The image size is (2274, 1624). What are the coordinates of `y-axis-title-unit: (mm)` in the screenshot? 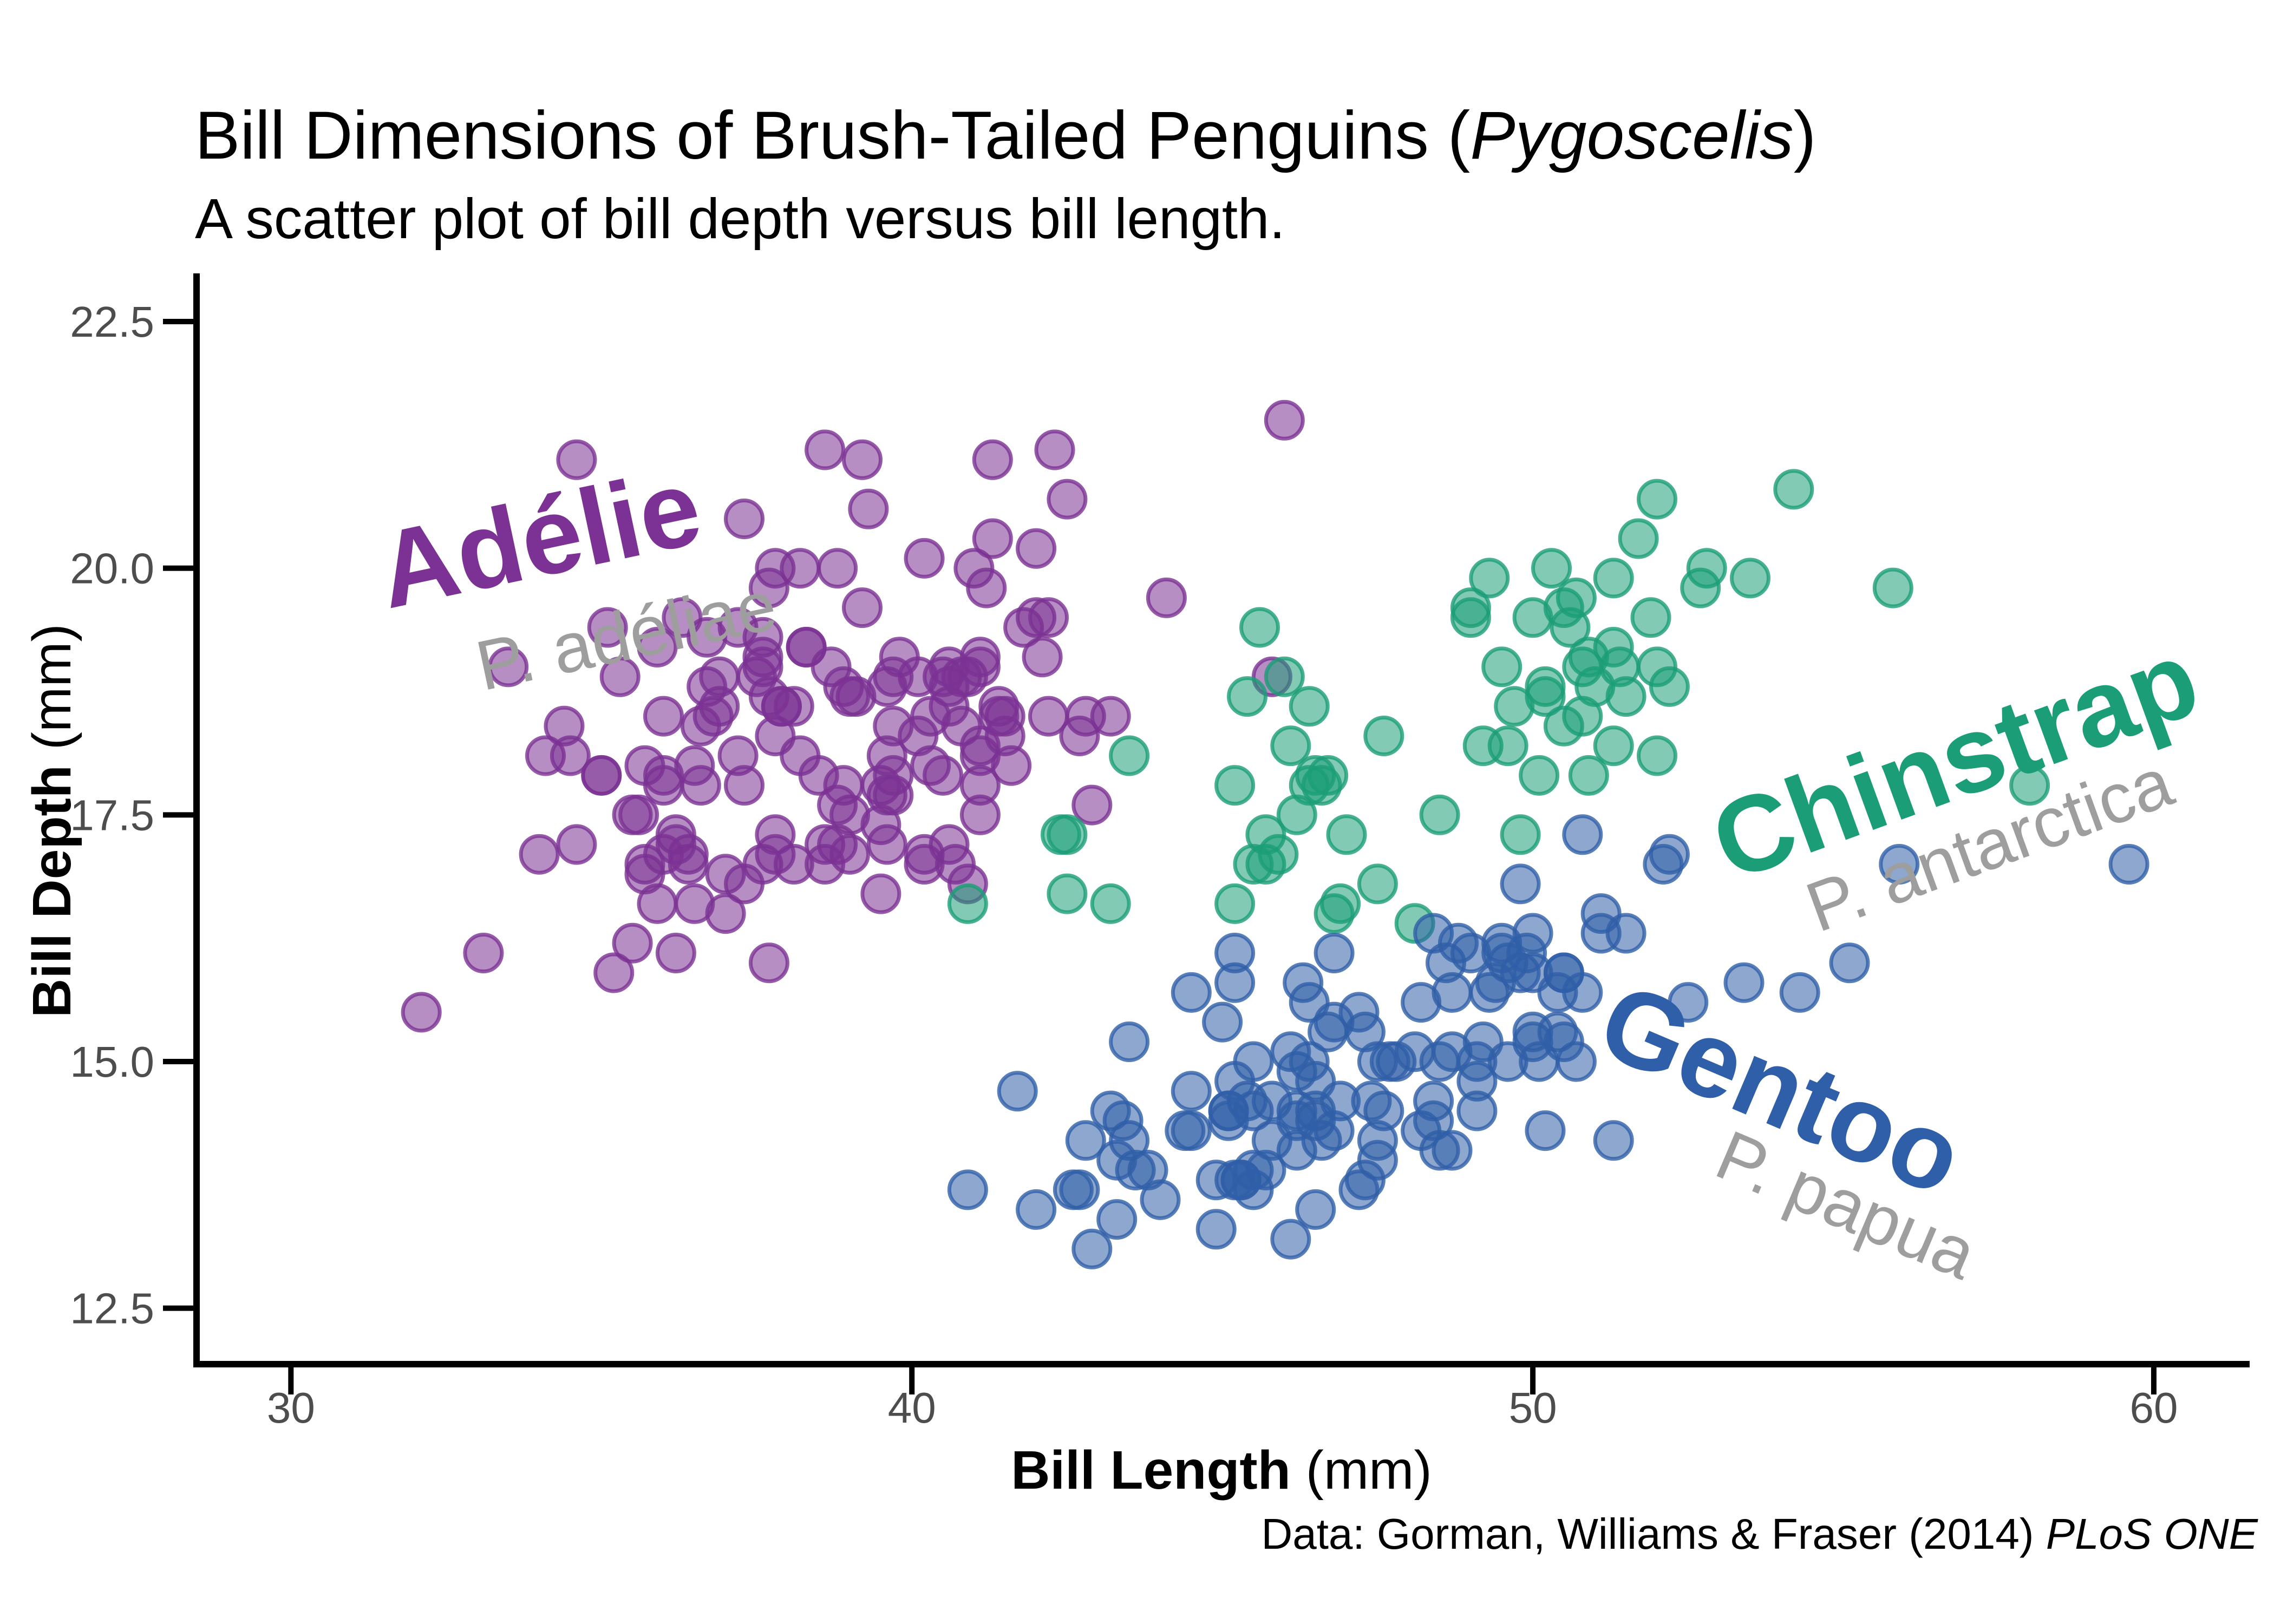 It's located at (52, 695).